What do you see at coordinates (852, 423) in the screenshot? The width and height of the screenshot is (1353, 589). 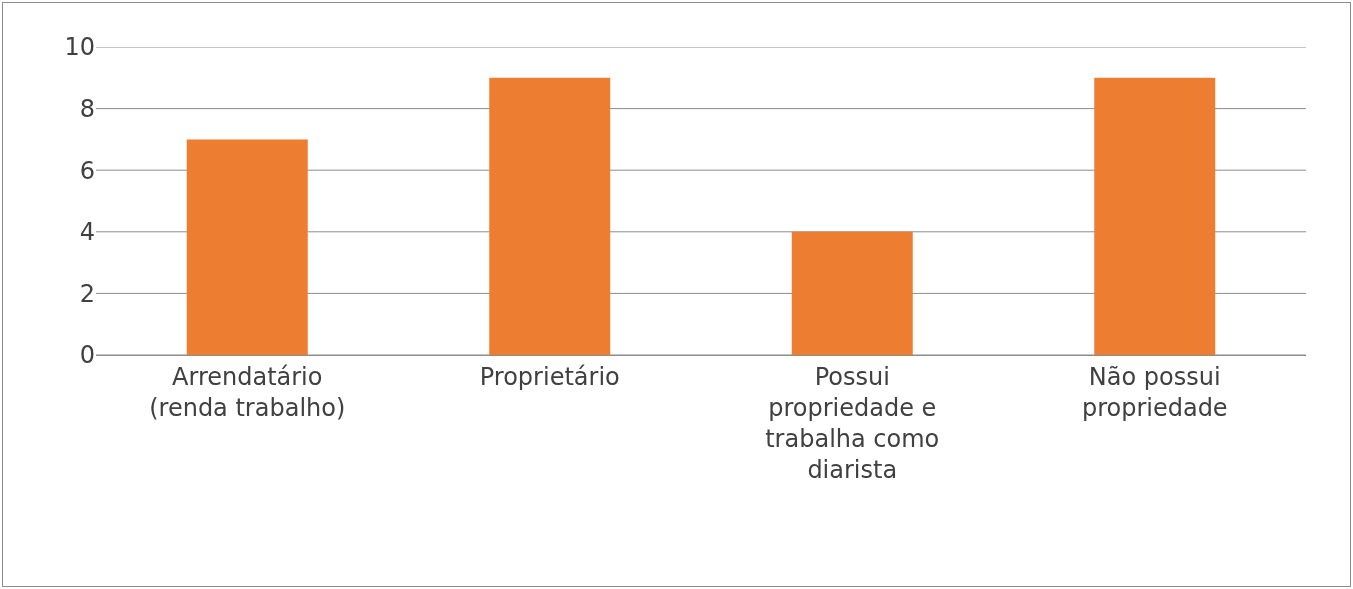 I see `x-tick-label: Possui propriedade e trabalha como diarista` at bounding box center [852, 423].